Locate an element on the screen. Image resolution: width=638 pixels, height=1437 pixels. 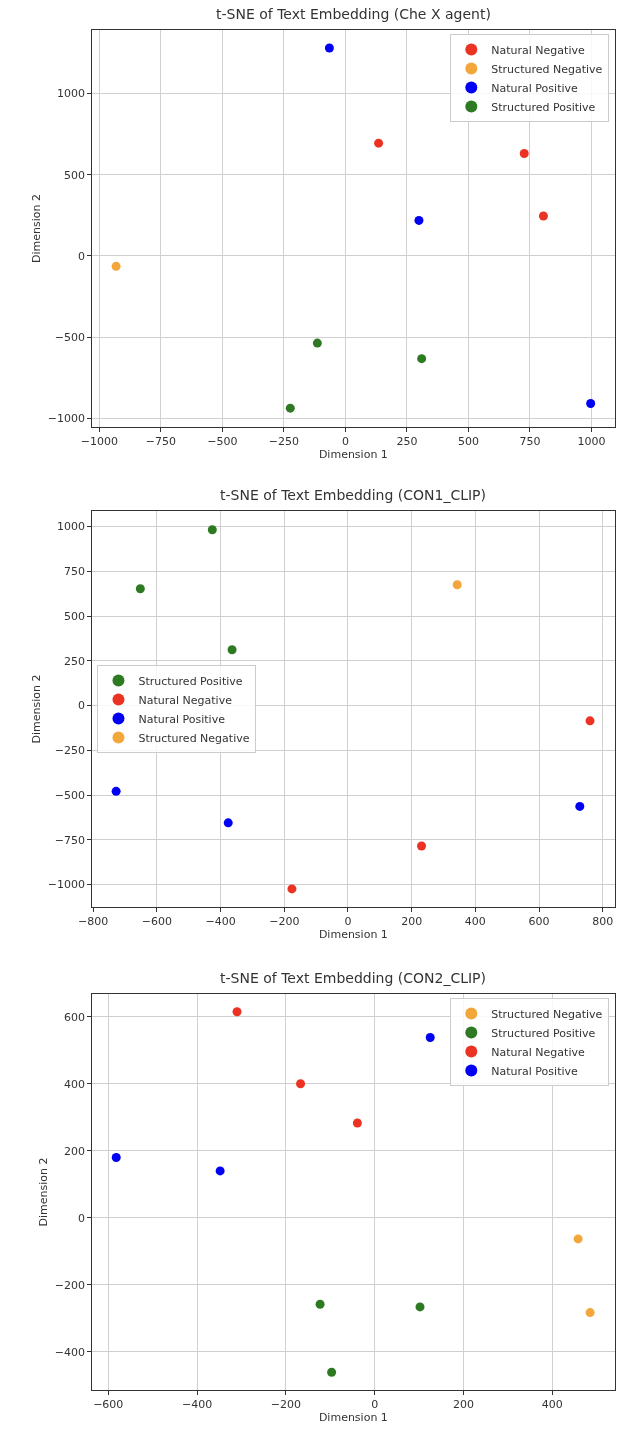
y-tick-label: −200 is located at coordinates (70, 1285).